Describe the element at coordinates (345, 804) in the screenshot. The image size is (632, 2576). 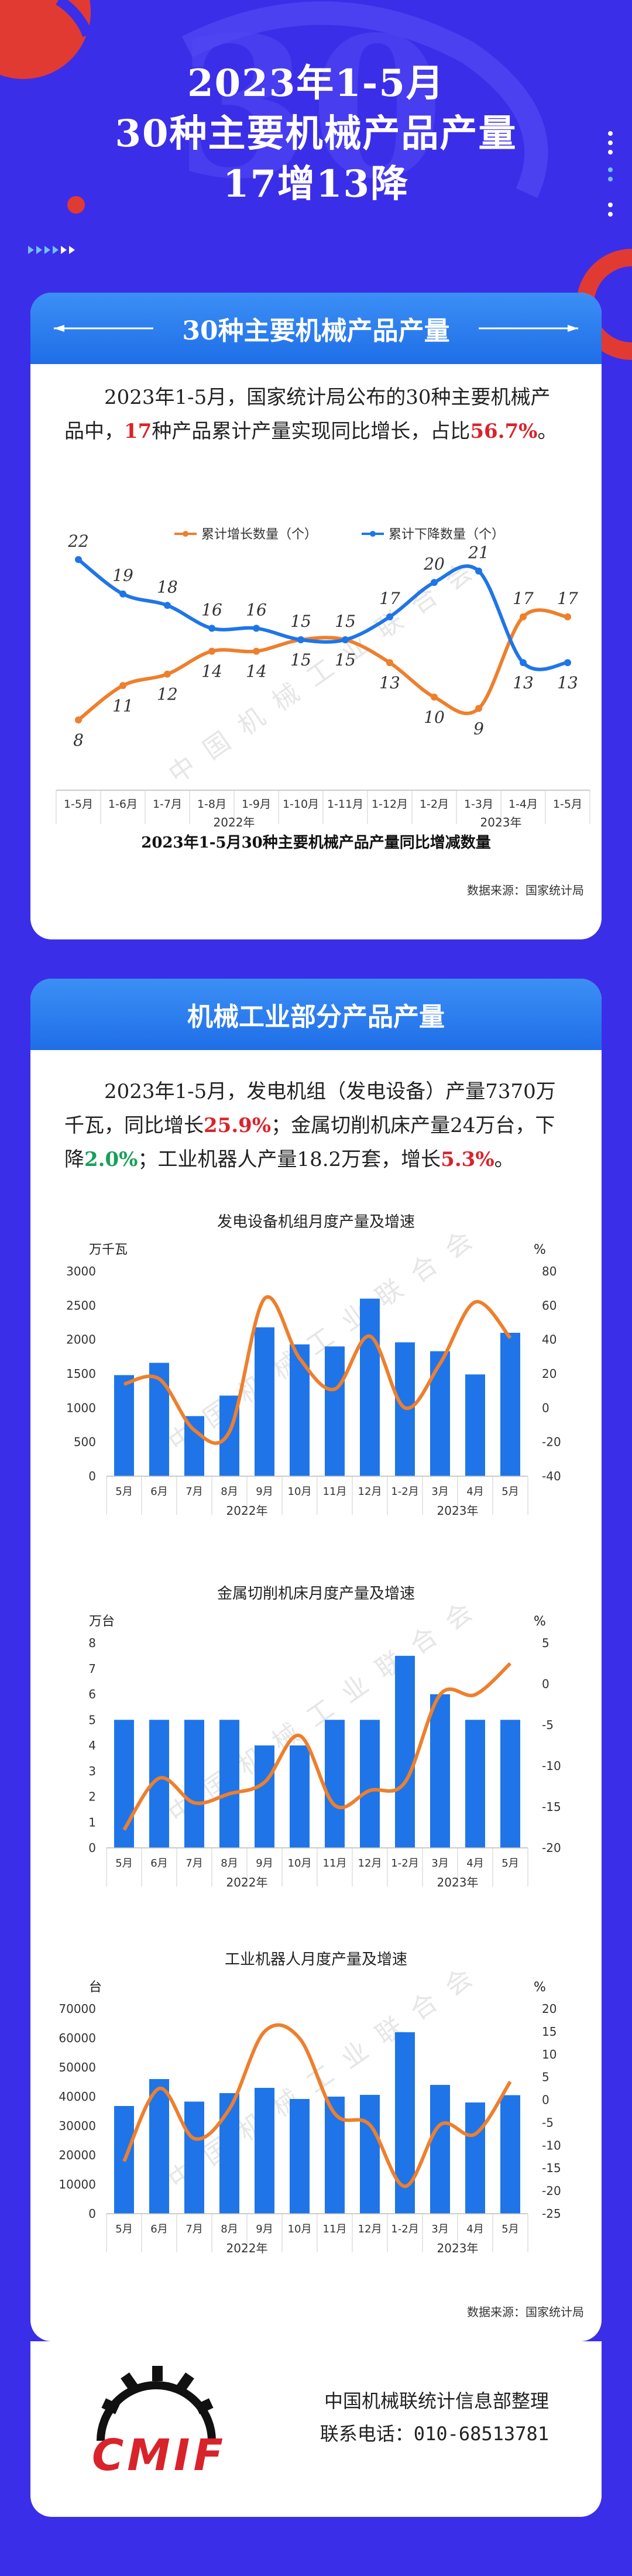
I see `x-tick-label-6: 1-11月` at that location.